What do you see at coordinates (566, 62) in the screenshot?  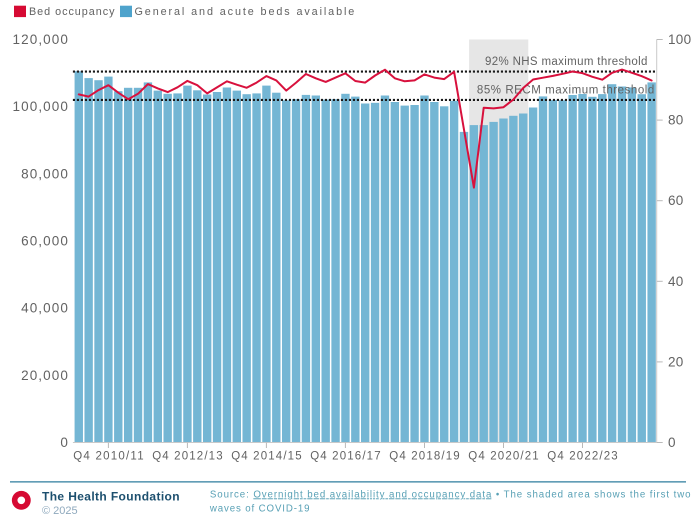 I see `svg-text: 92% NHS maximum threshold` at bounding box center [566, 62].